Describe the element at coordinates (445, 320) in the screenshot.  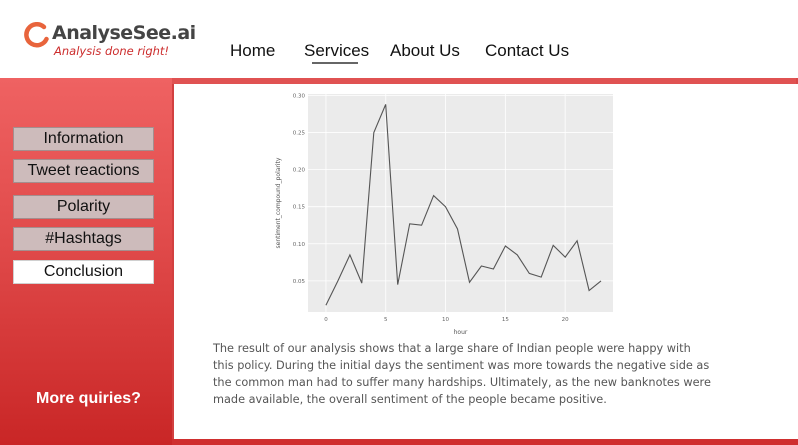
I see `x-tick-label: 10` at that location.